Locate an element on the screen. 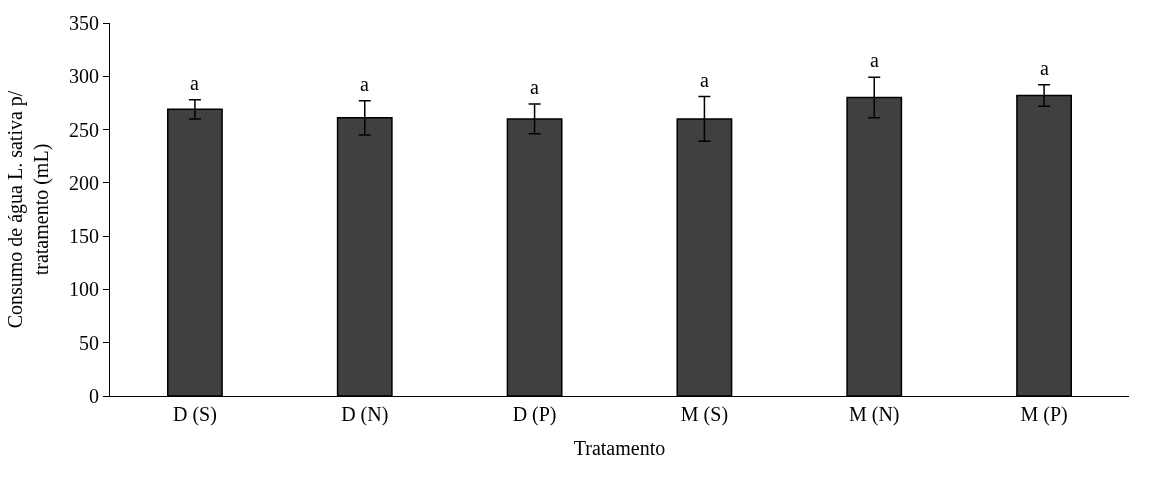  y-tick-label: 250 is located at coordinates (84, 129).